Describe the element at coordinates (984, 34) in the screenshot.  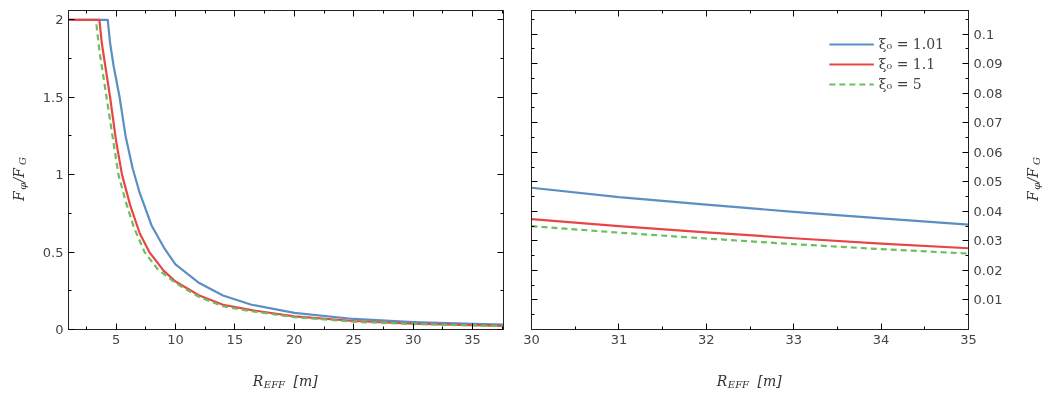
I see `y2-tick-label: 0.1` at that location.